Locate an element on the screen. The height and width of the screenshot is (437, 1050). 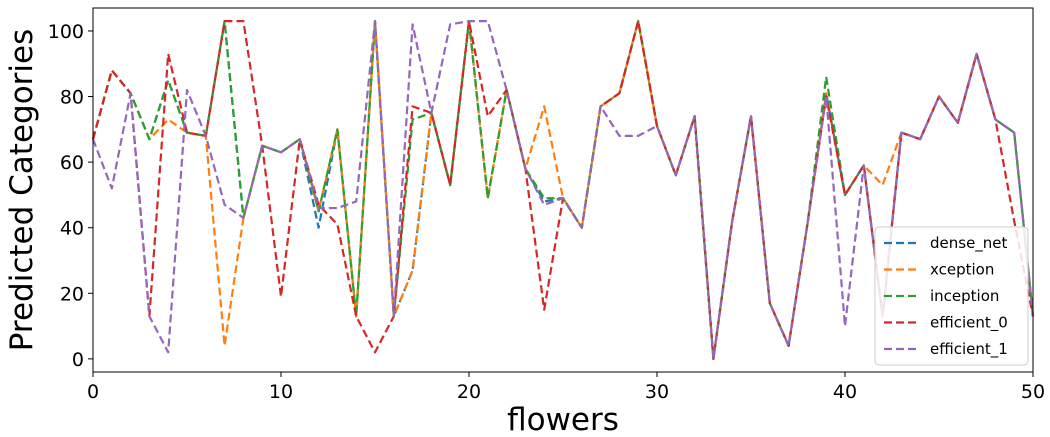
x-axis-label: flowers is located at coordinates (563, 419).